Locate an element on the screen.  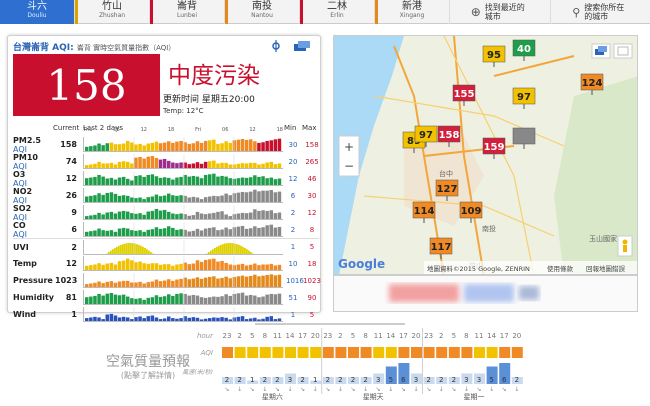
pollutant-name: O3 AQI is located at coordinates (27, 179).